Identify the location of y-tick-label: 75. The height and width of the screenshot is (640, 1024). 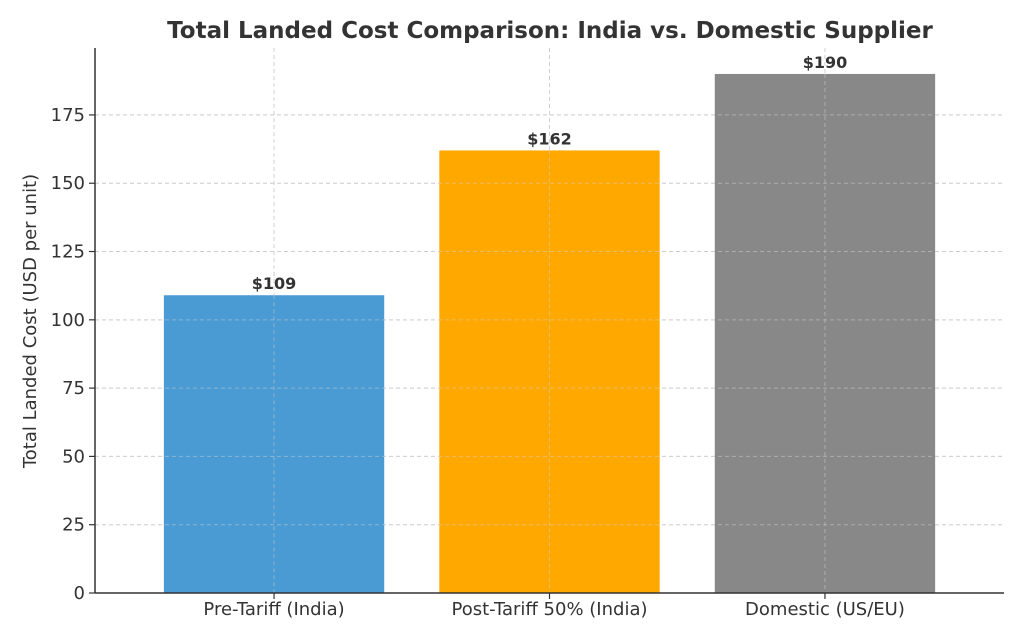
(73, 388).